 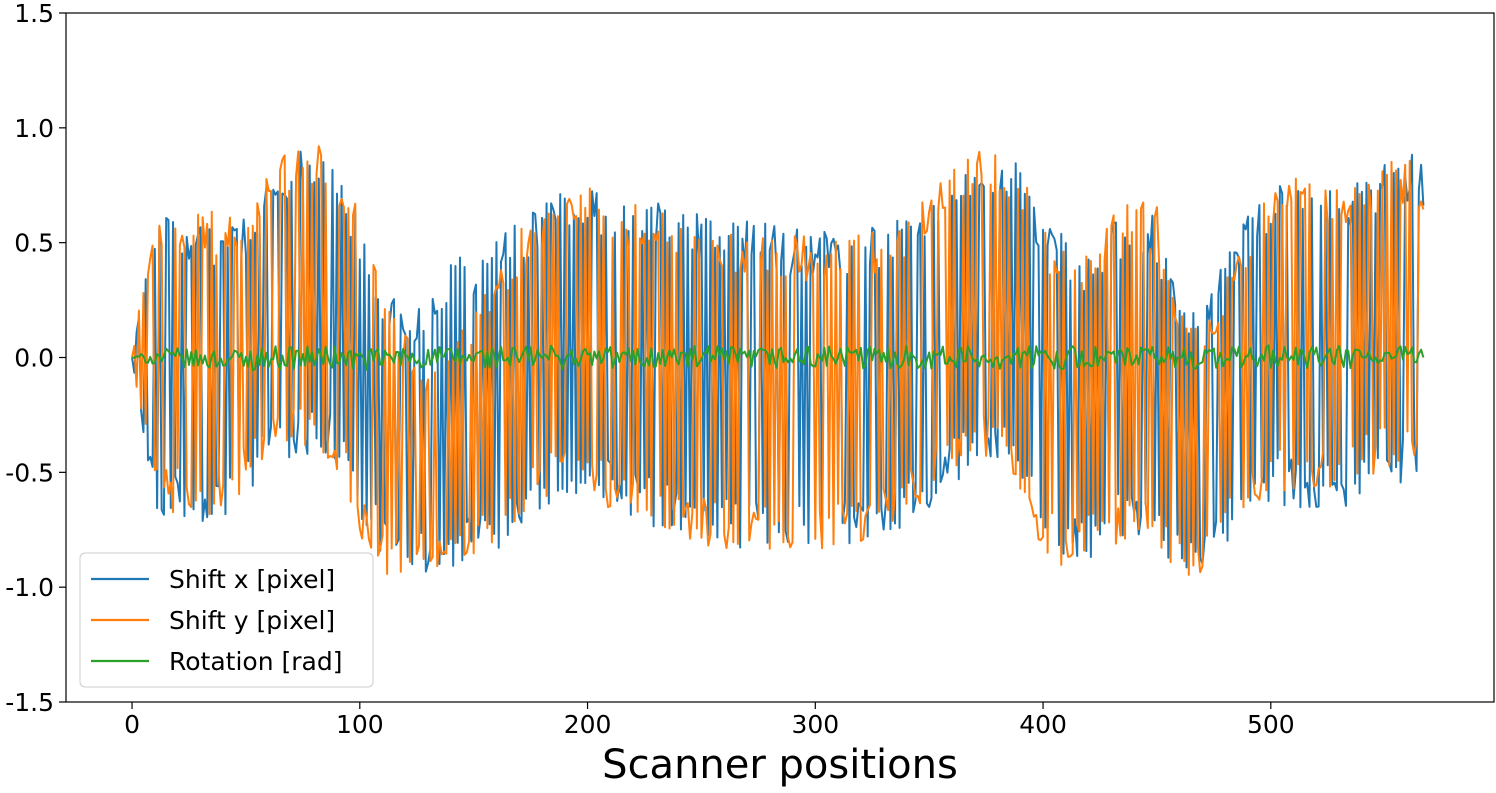 I want to click on x-tick-label: 100, so click(x=360, y=724).